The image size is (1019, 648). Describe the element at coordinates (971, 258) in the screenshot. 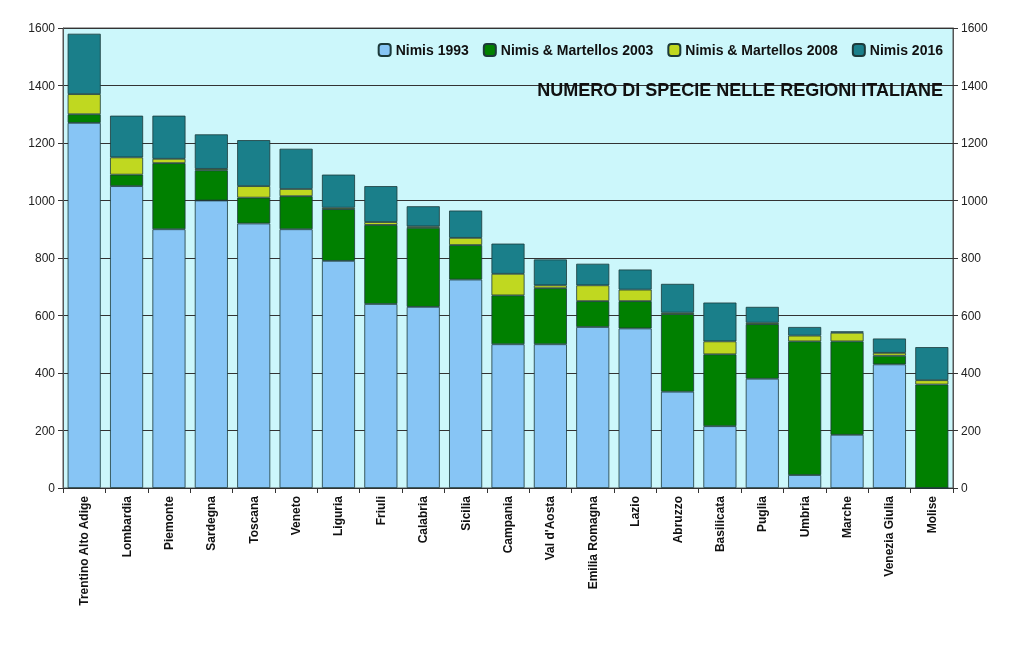

I see `y2-tick-label: 800` at that location.